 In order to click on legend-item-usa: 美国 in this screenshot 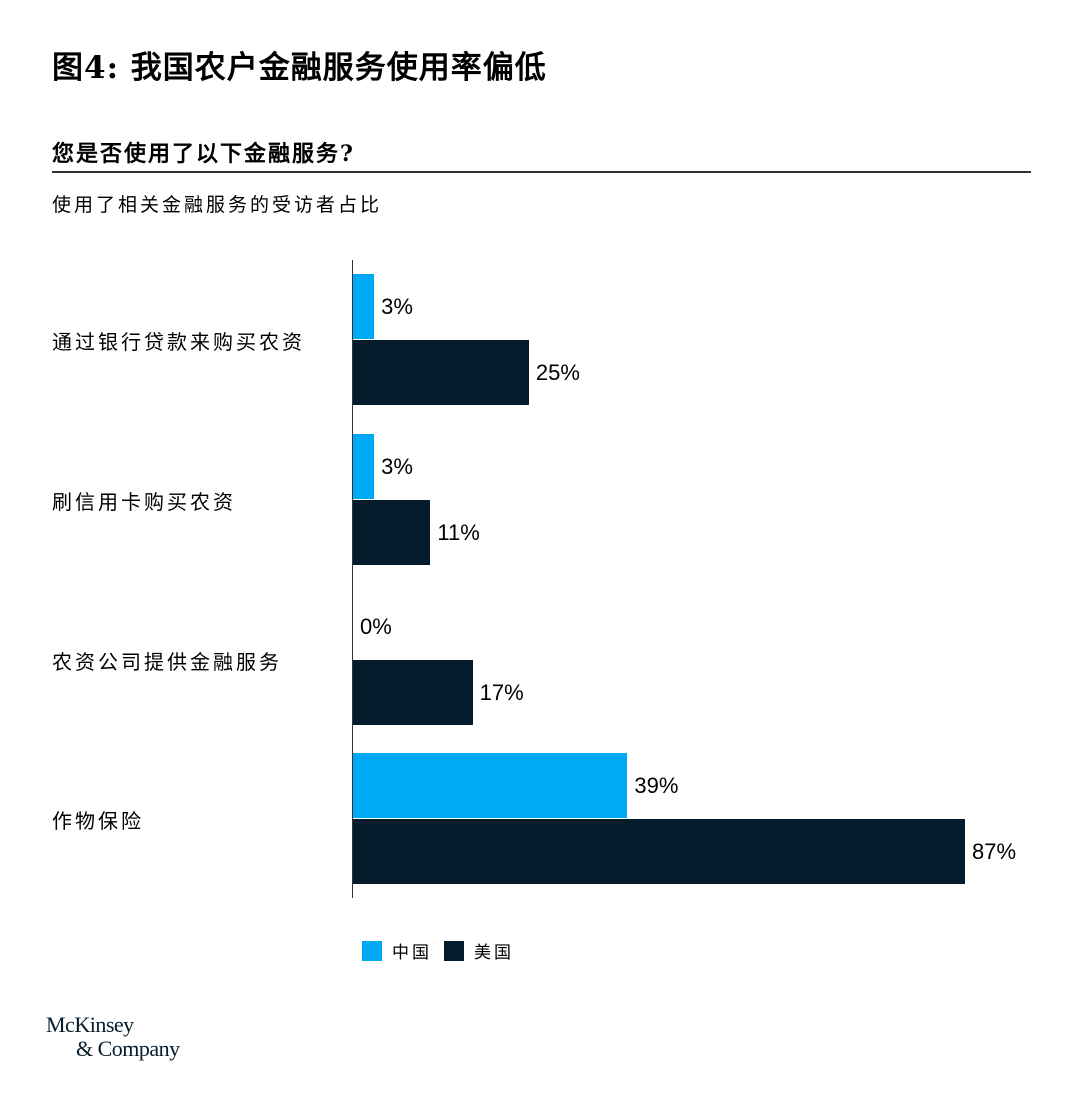, I will do `click(479, 950)`.